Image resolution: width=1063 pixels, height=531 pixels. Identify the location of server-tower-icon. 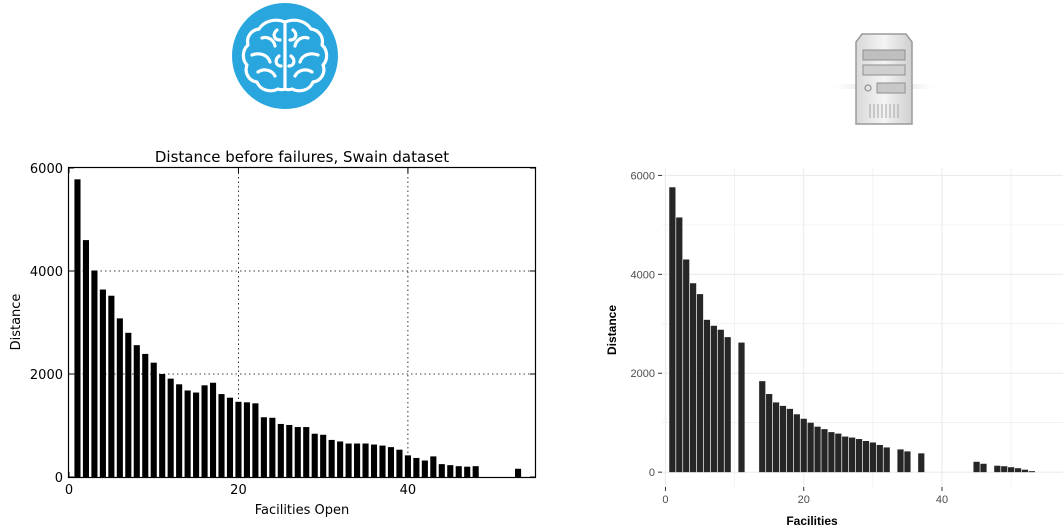
(884, 79).